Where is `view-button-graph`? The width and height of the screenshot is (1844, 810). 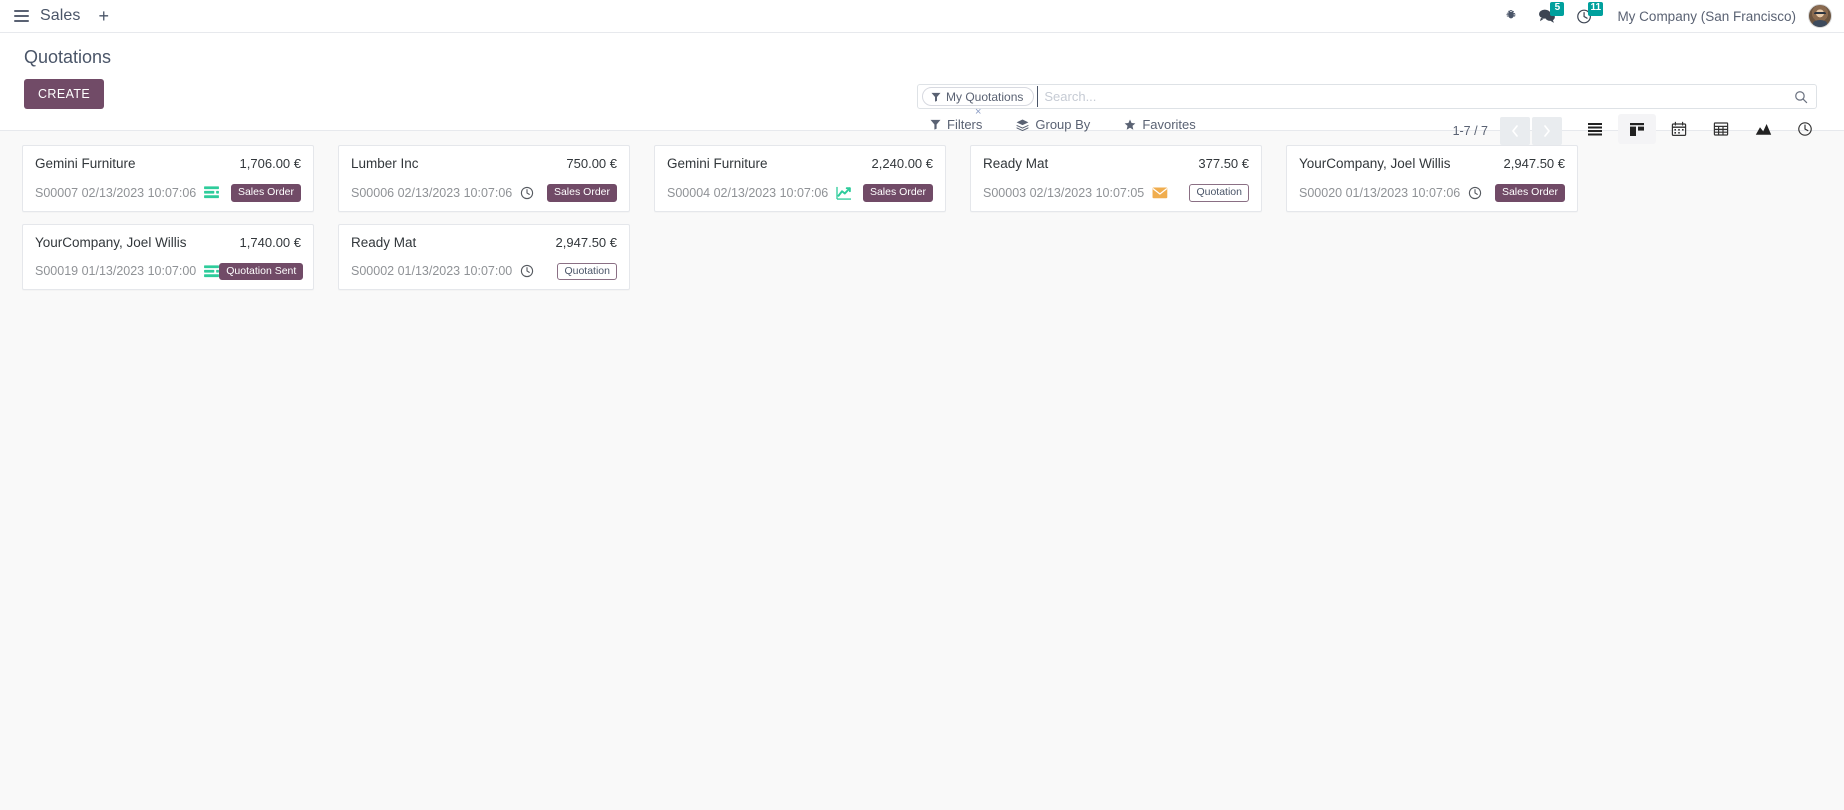
view-button-graph is located at coordinates (1763, 129).